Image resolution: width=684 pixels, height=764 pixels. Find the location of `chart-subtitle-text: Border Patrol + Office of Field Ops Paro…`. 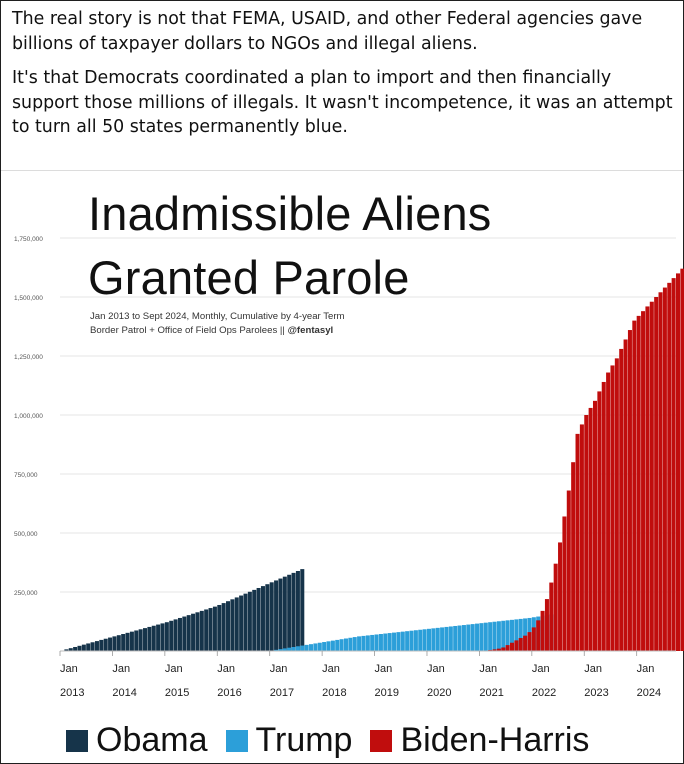

chart-subtitle-text: Border Patrol + Office of Field Ops Paro… is located at coordinates (189, 330).